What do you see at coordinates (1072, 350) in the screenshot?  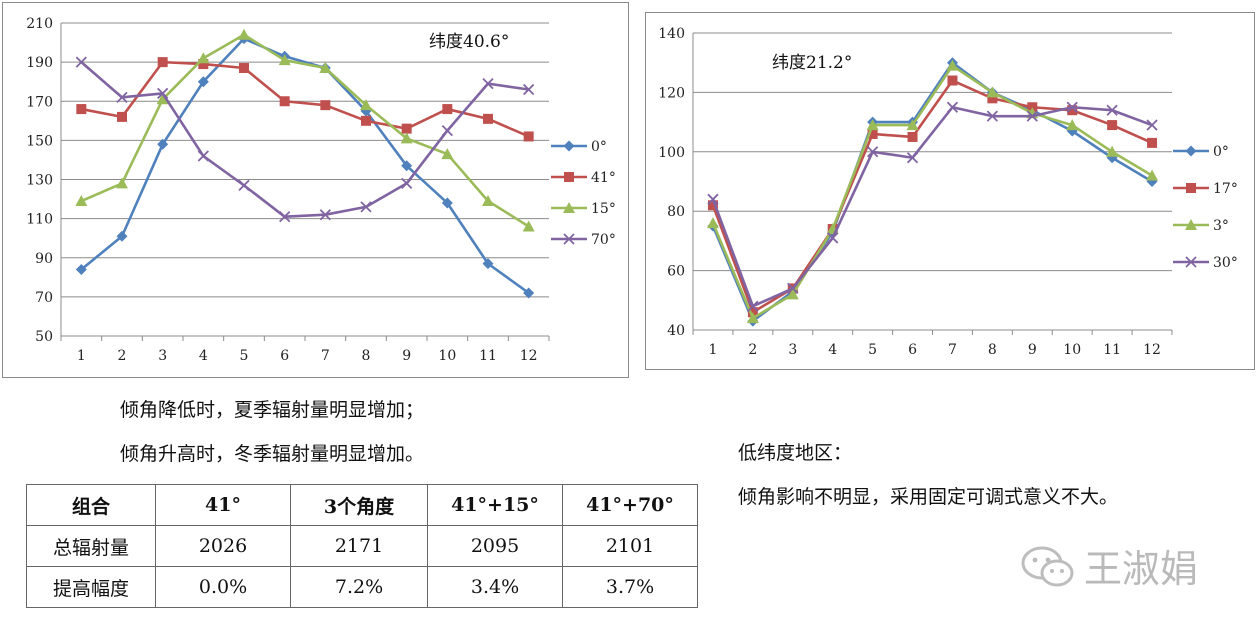 I see `x-tick-label: 10` at bounding box center [1072, 350].